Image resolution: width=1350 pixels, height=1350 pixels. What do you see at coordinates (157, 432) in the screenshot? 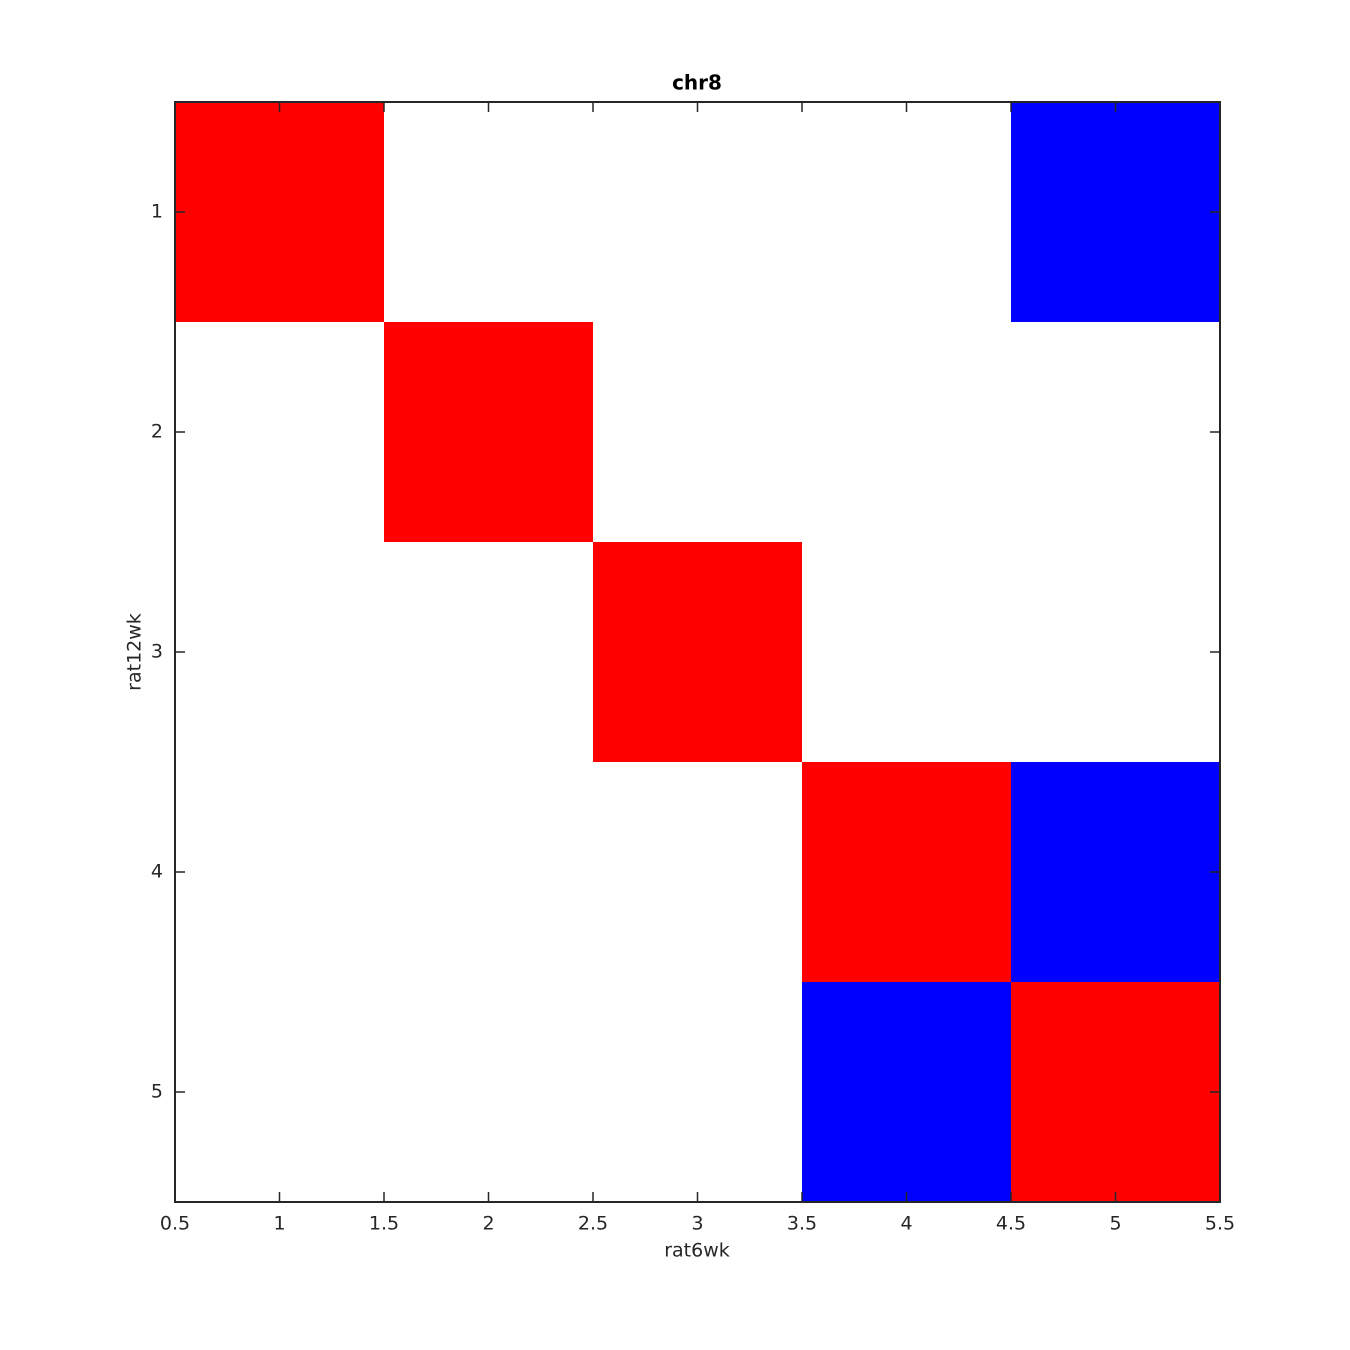
I see `y-tick-label: 2` at bounding box center [157, 432].